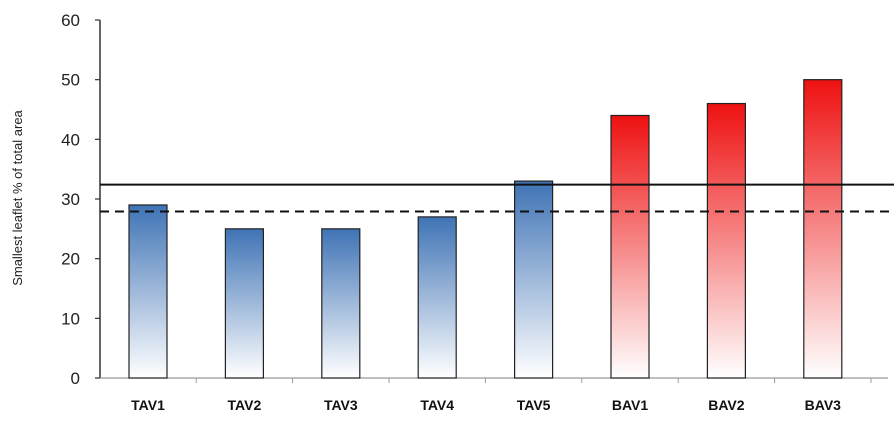  I want to click on bar-bav2, so click(726, 240).